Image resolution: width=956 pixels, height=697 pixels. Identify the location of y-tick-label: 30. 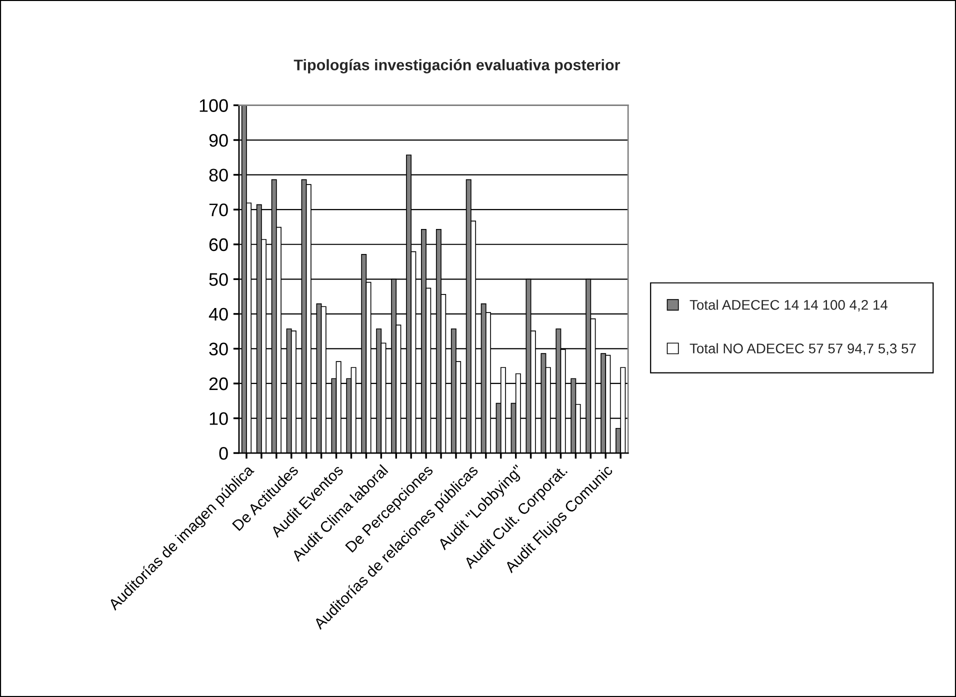
(218, 349).